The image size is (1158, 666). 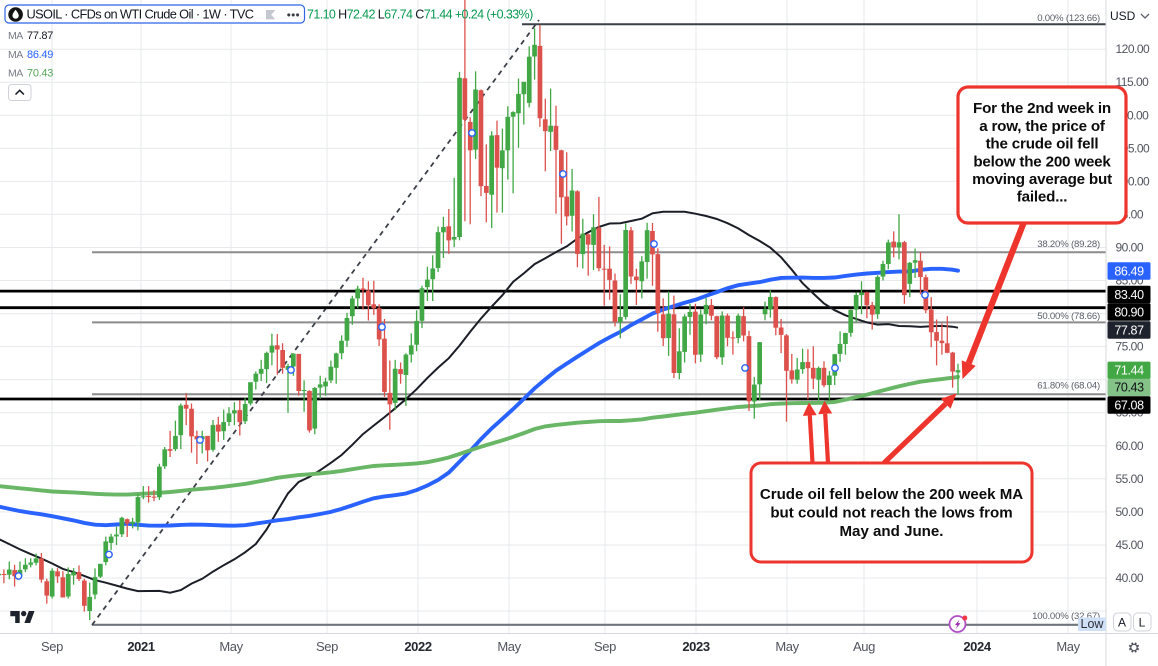 What do you see at coordinates (977, 646) in the screenshot?
I see `svg-text: 2024` at bounding box center [977, 646].